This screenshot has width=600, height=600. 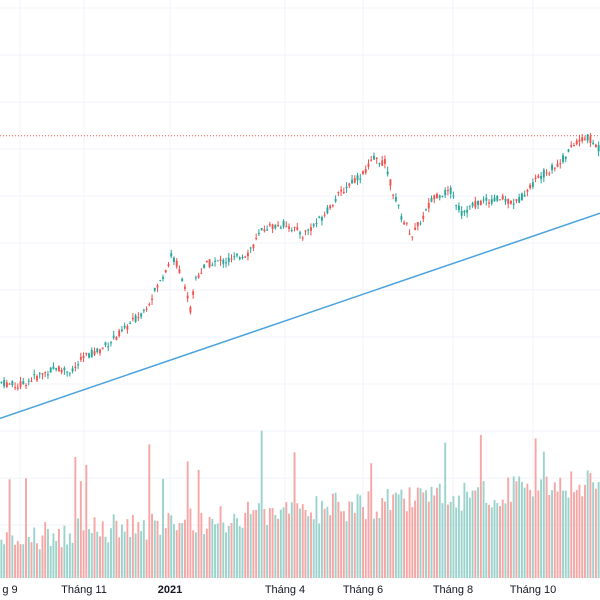 What do you see at coordinates (9, 590) in the screenshot?
I see `x-tick-label: g 9` at bounding box center [9, 590].